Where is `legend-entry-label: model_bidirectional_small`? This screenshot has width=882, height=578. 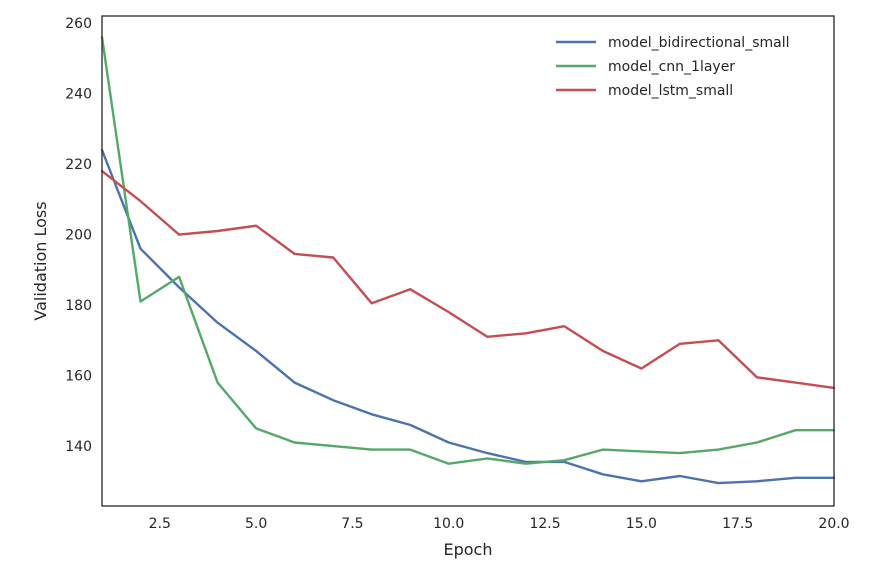
legend-entry-label: model_bidirectional_small is located at coordinates (698, 43).